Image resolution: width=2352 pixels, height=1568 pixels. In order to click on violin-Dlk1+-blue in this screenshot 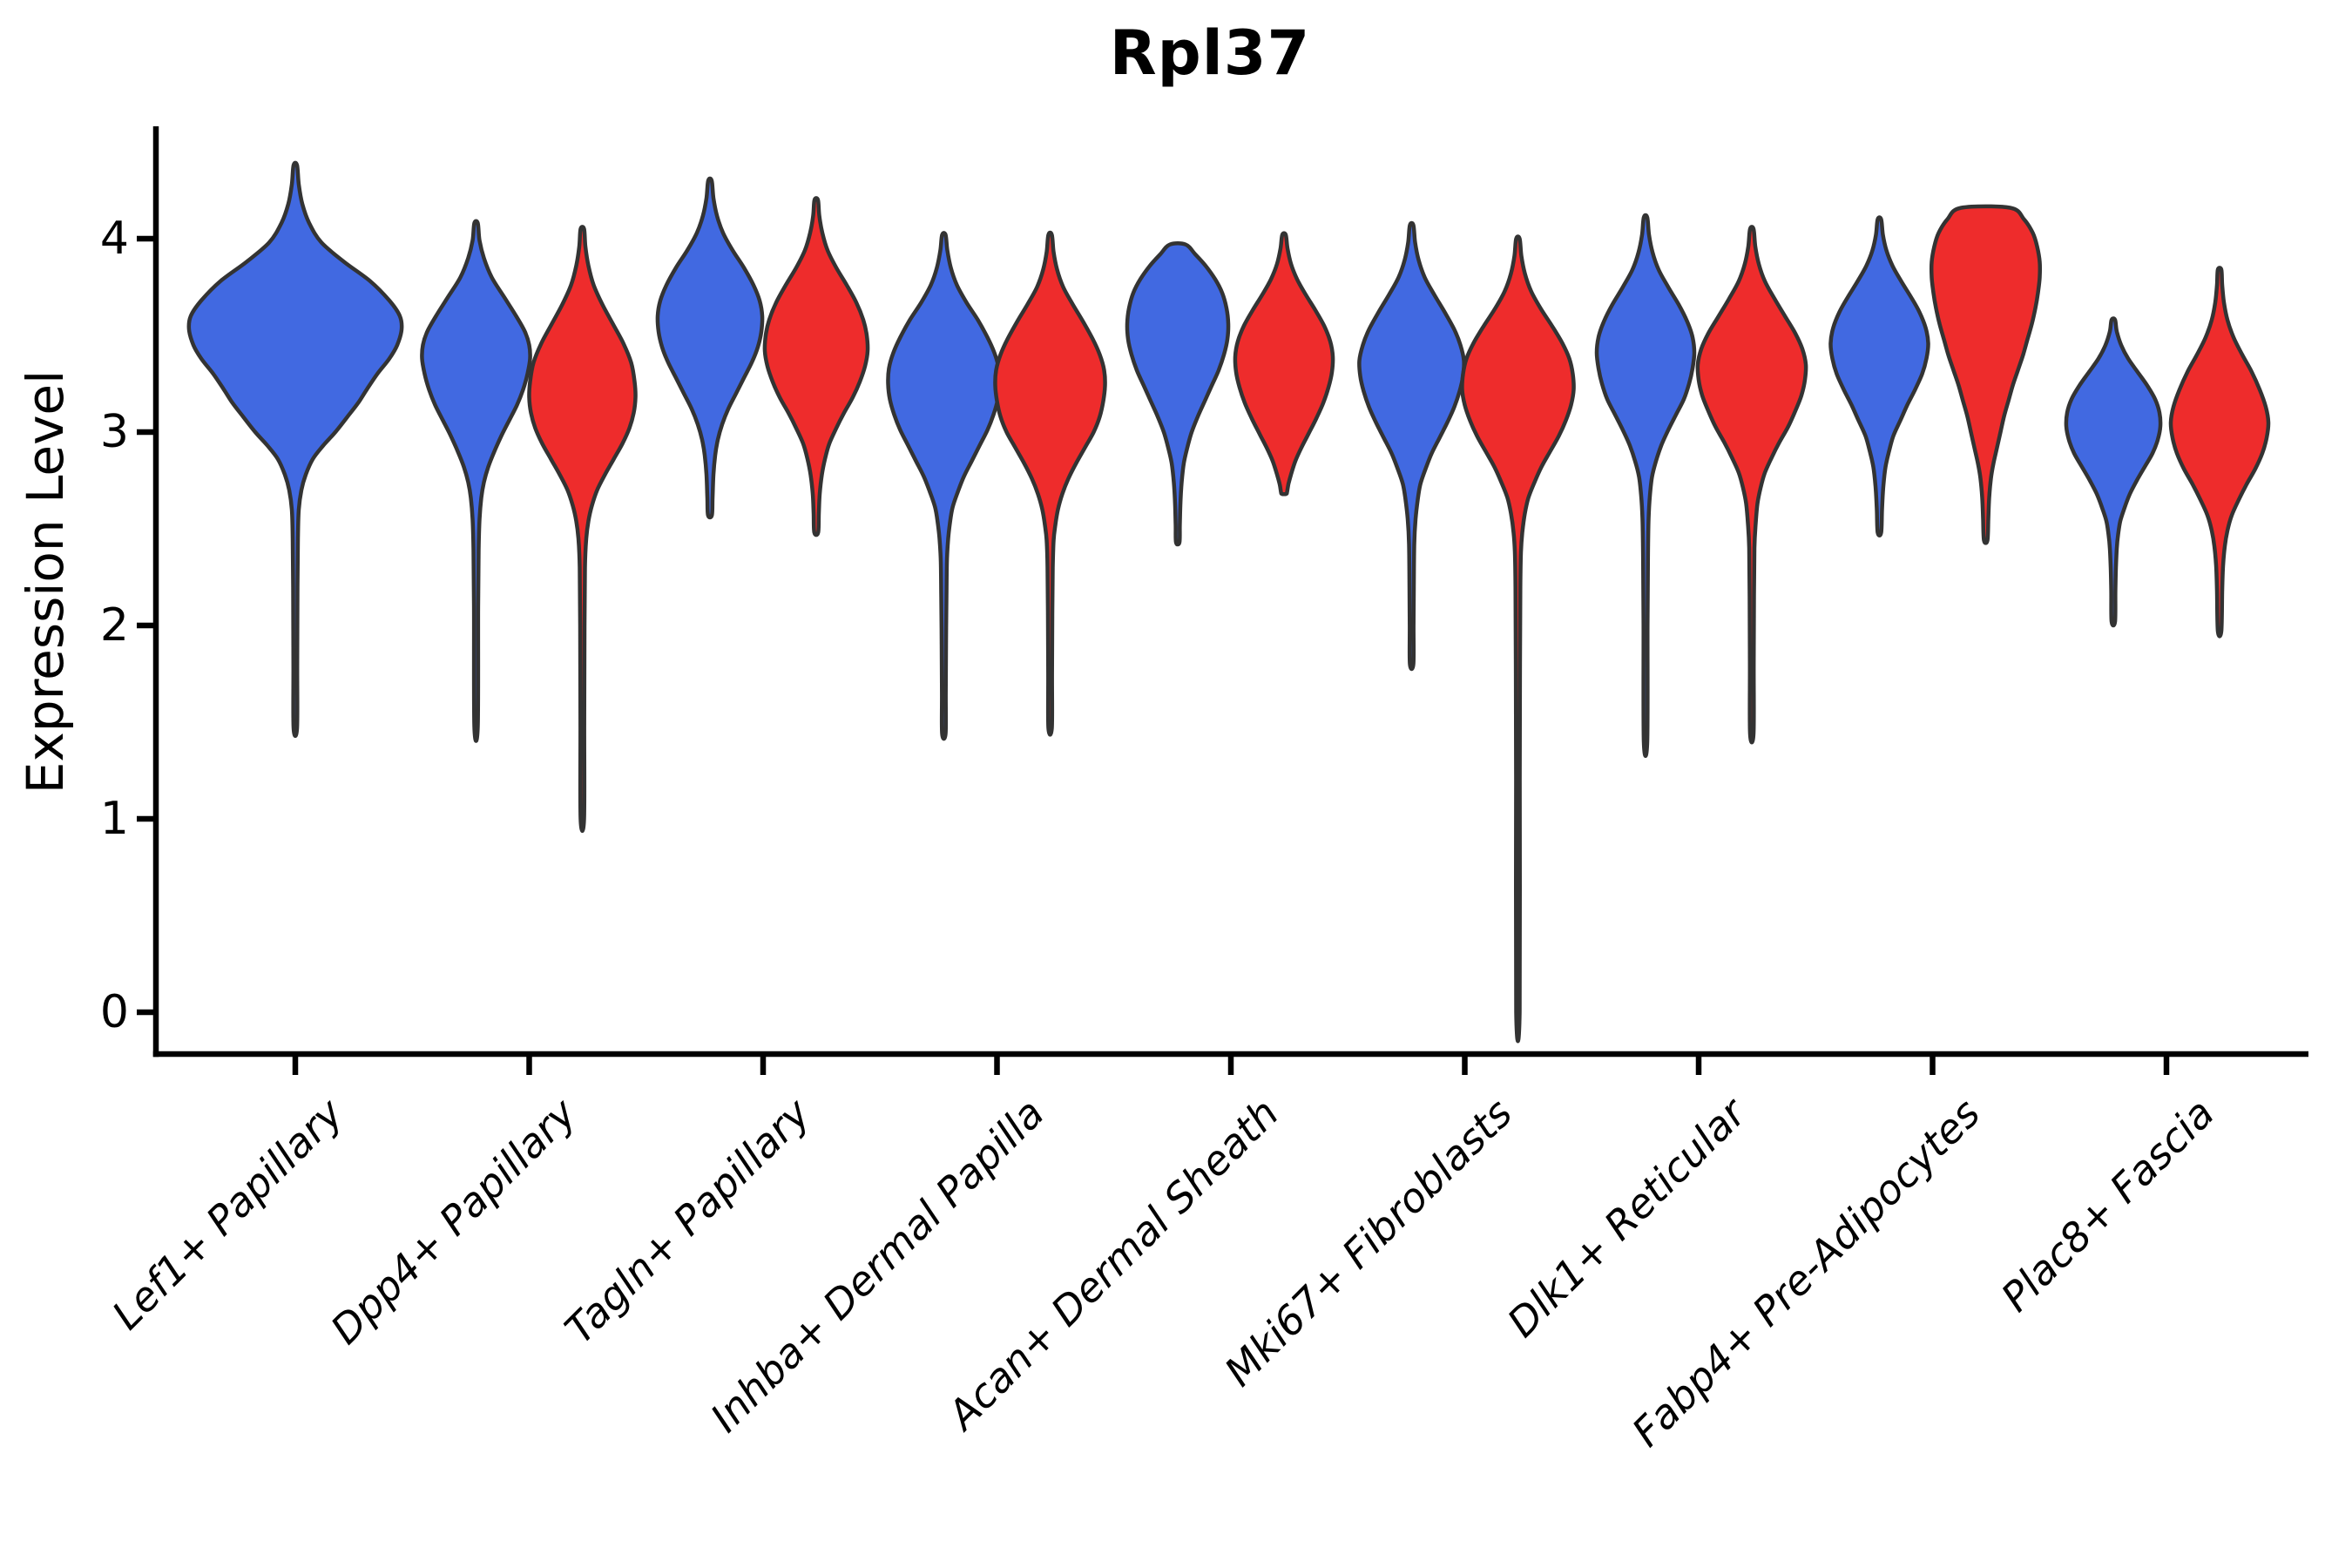, I will do `click(1645, 486)`.